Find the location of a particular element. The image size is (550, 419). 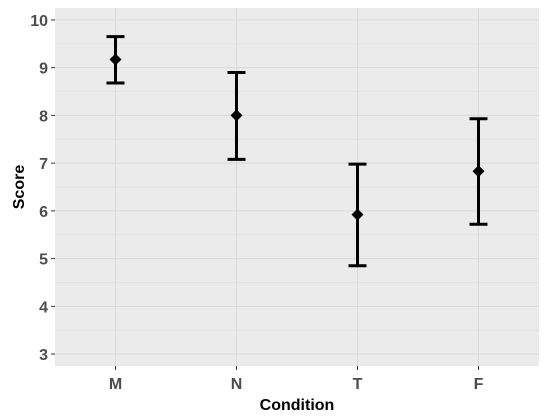

x-axis-title: Condition is located at coordinates (297, 405).